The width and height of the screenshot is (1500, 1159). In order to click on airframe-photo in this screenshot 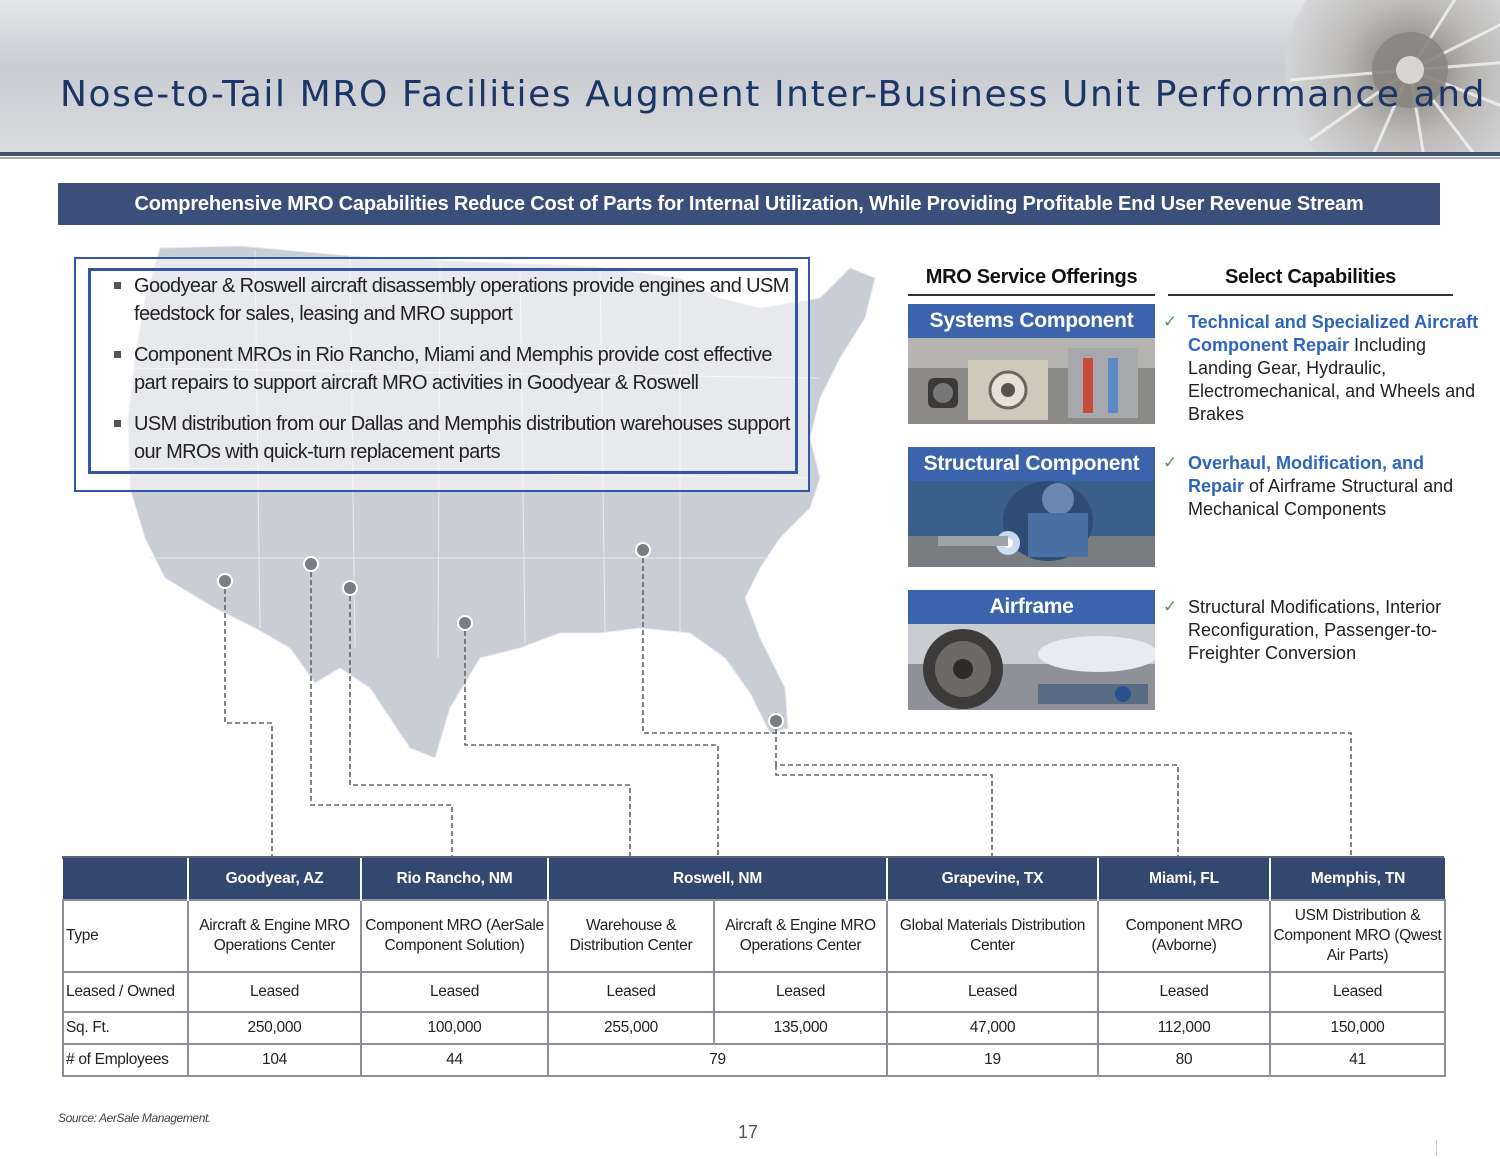, I will do `click(1033, 667)`.